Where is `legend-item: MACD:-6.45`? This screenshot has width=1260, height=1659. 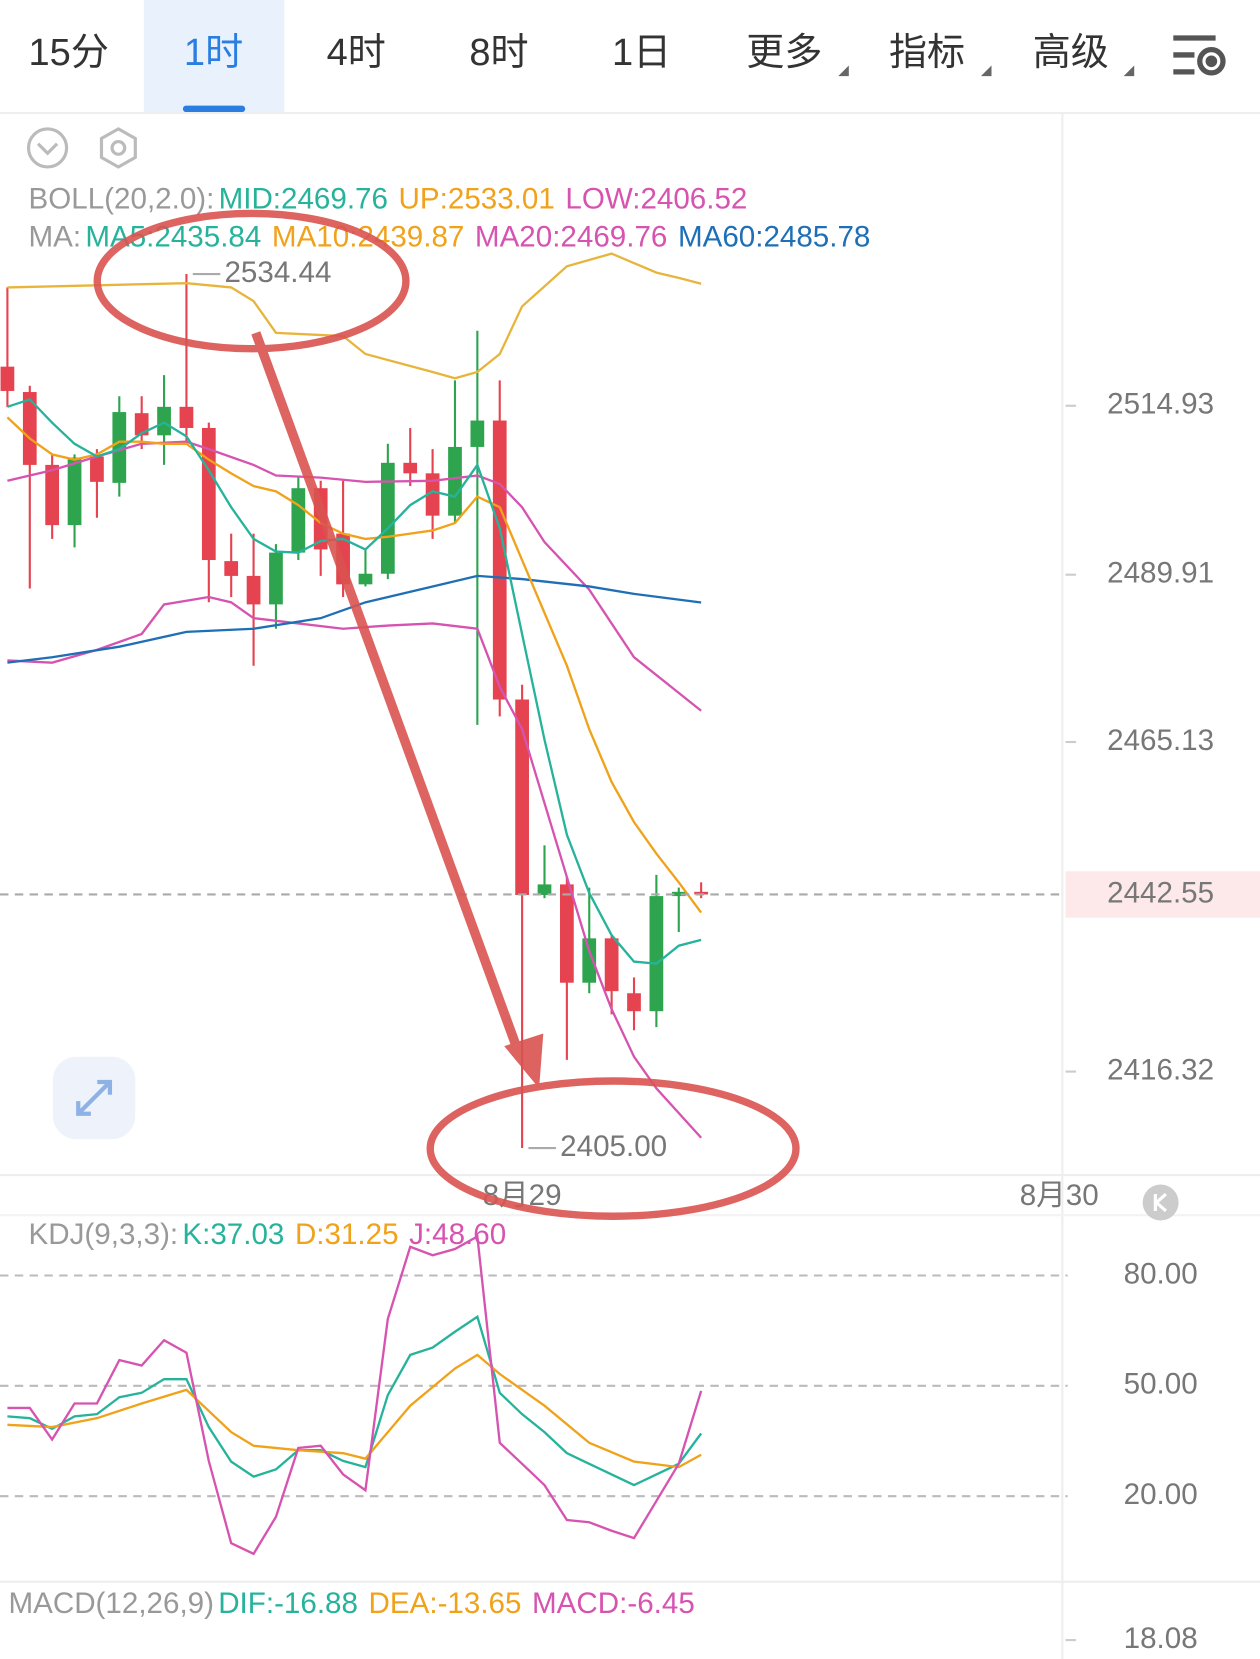 legend-item: MACD:-6.45 is located at coordinates (613, 1603).